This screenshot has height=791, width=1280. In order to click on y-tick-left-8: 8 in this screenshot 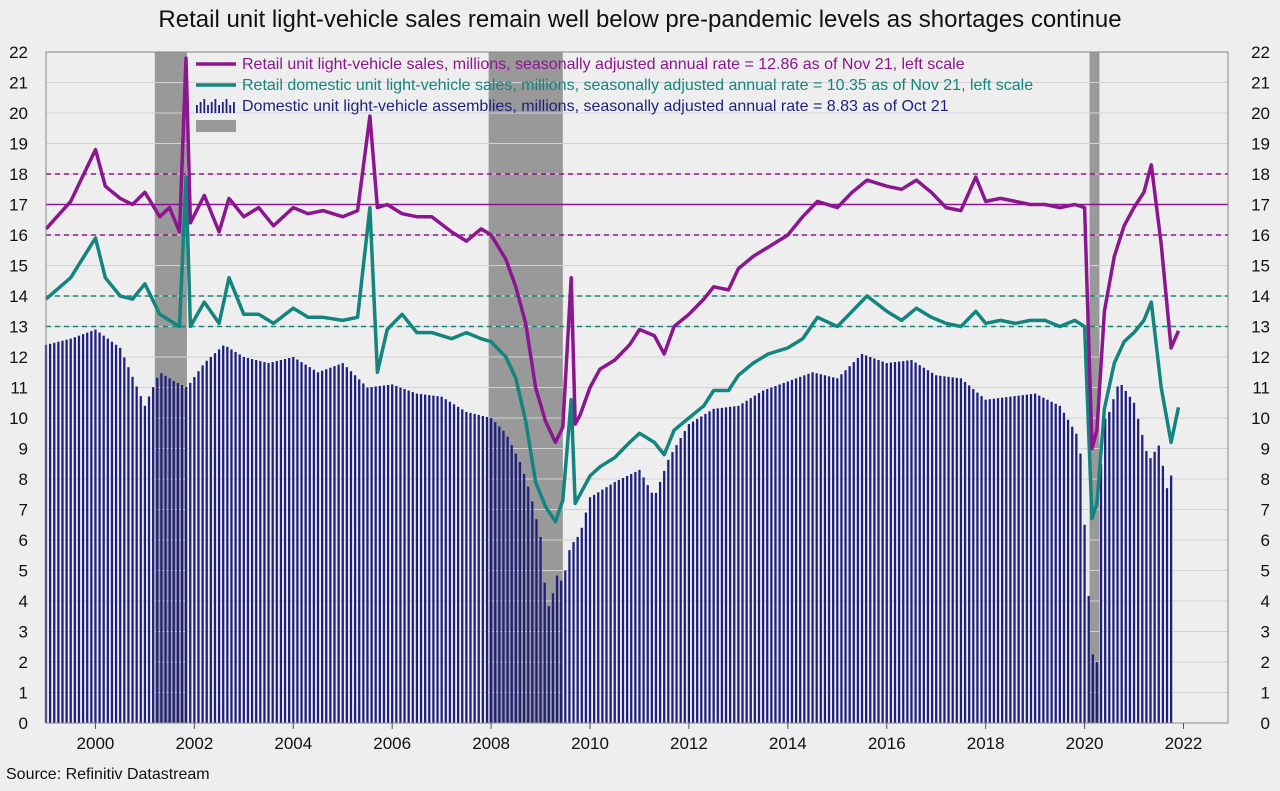, I will do `click(23, 479)`.